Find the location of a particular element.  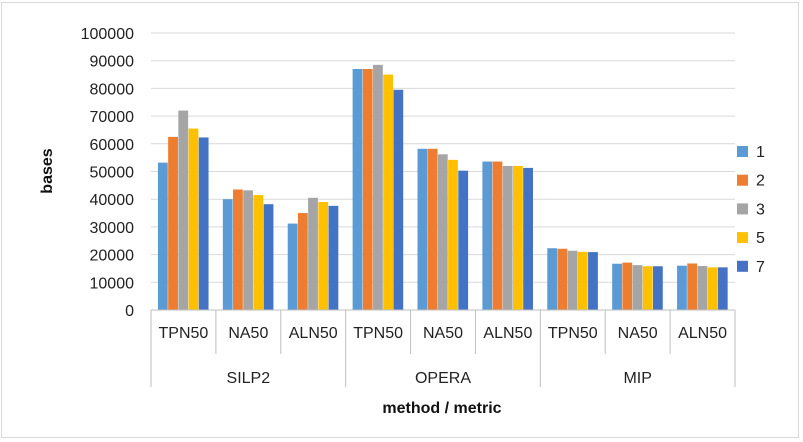

legend-label: 3 is located at coordinates (760, 209).